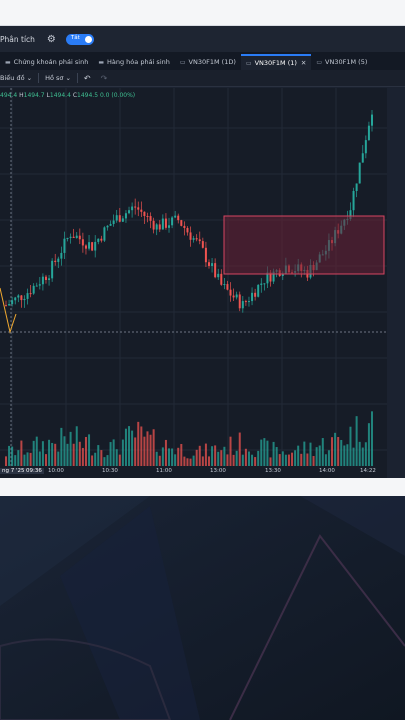  Describe the element at coordinates (212, 62) in the screenshot. I see `tab-label: VN30F1M (1D)` at that location.